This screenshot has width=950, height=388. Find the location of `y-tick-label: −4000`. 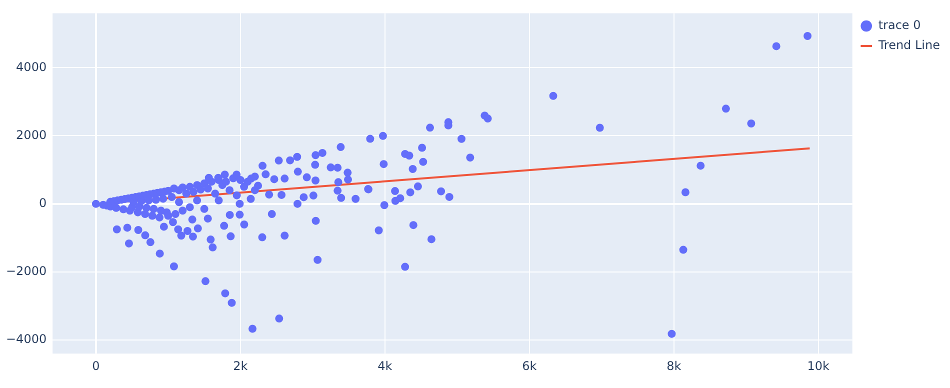

y-tick-label: −4000 is located at coordinates (26, 339).